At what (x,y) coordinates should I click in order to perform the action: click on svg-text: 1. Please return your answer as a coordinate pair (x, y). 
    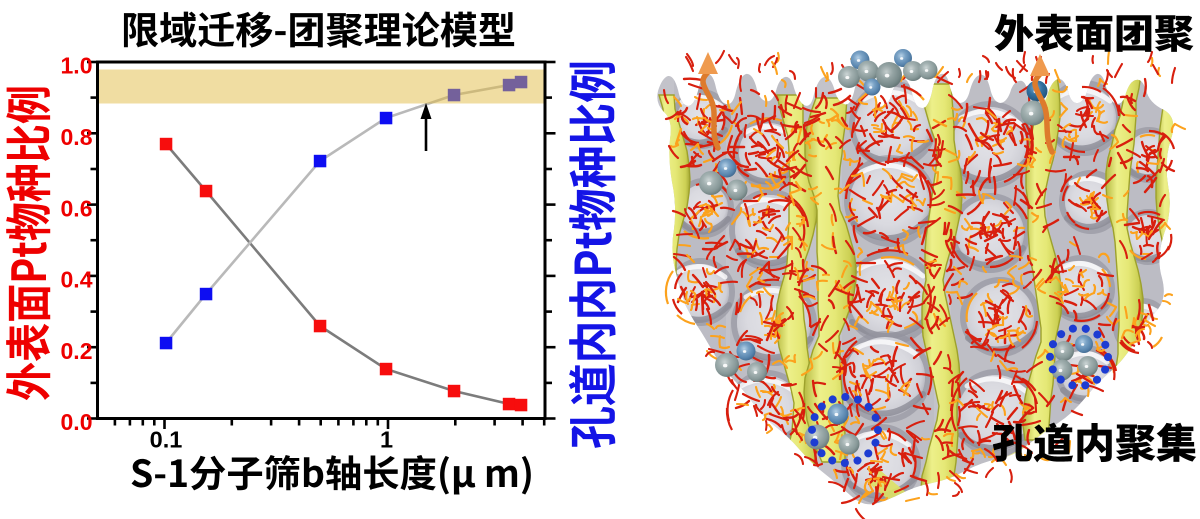
    Looking at the image, I should click on (386, 440).